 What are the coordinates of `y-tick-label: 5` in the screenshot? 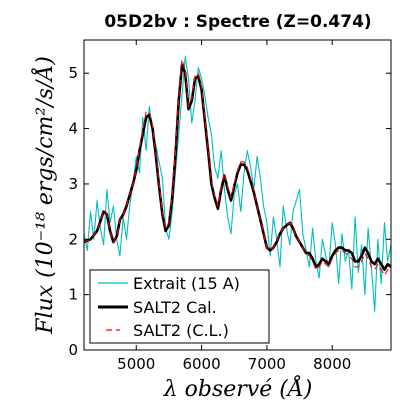 It's located at (73, 73).